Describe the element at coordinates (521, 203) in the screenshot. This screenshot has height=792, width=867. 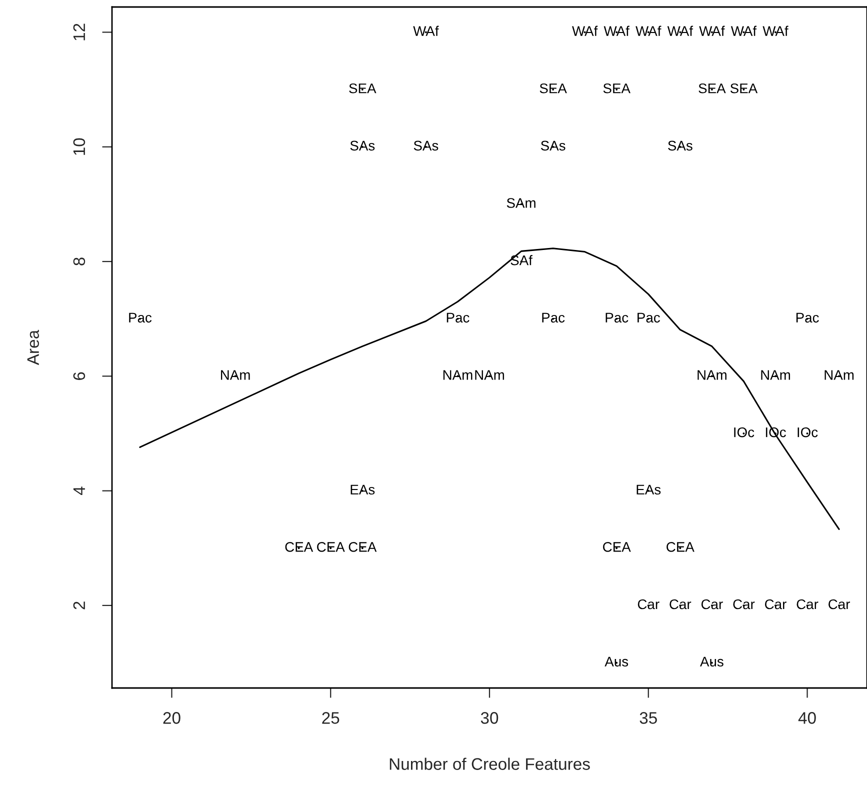
I see `data-label: SAm` at that location.